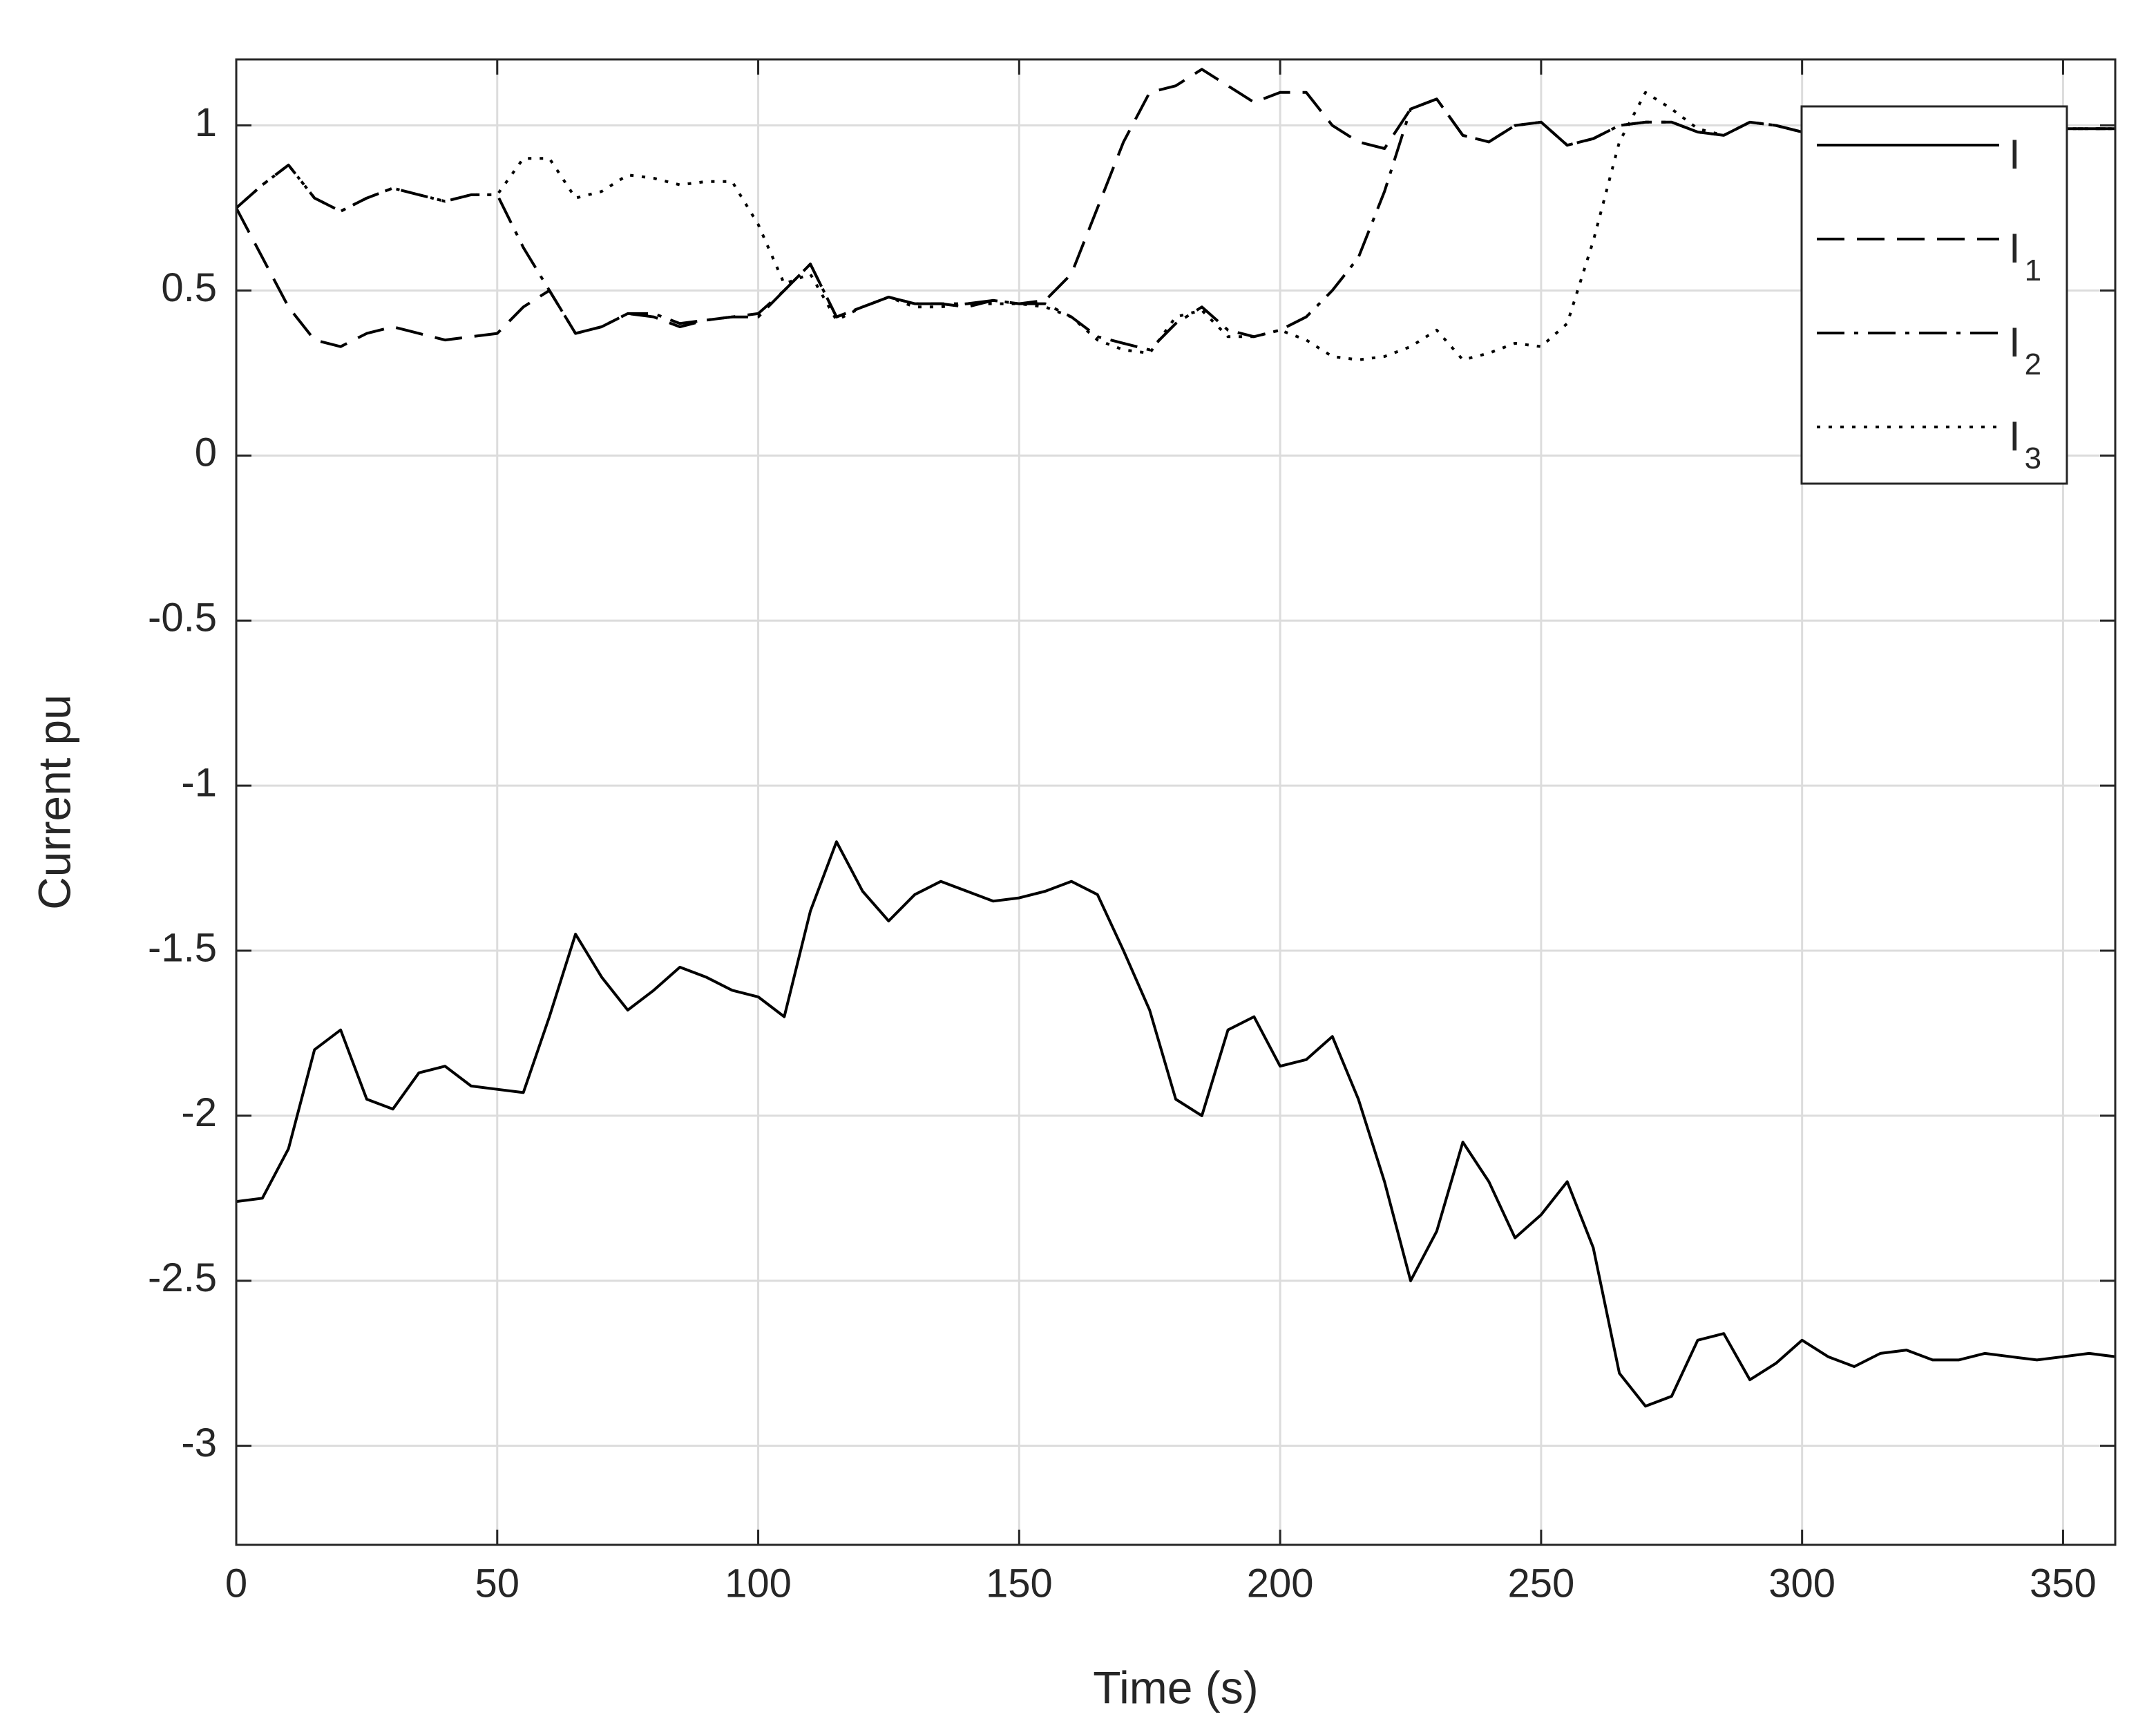  I want to click on x-tick-label: 0, so click(236, 1583).